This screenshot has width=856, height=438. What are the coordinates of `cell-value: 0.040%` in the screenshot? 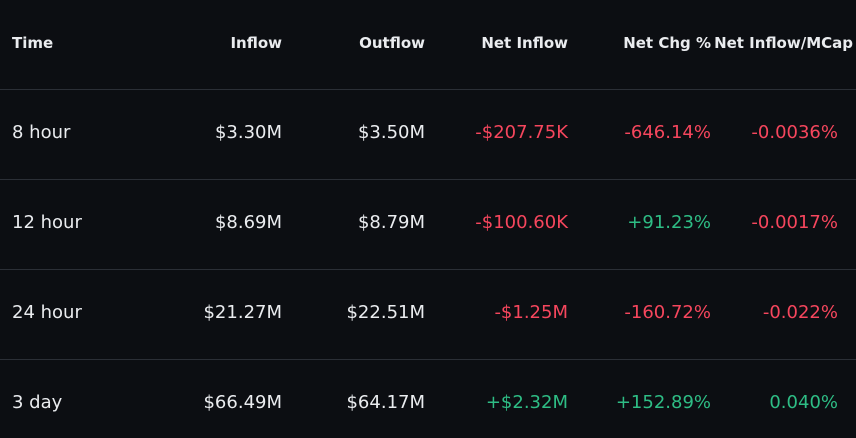 It's located at (803, 402).